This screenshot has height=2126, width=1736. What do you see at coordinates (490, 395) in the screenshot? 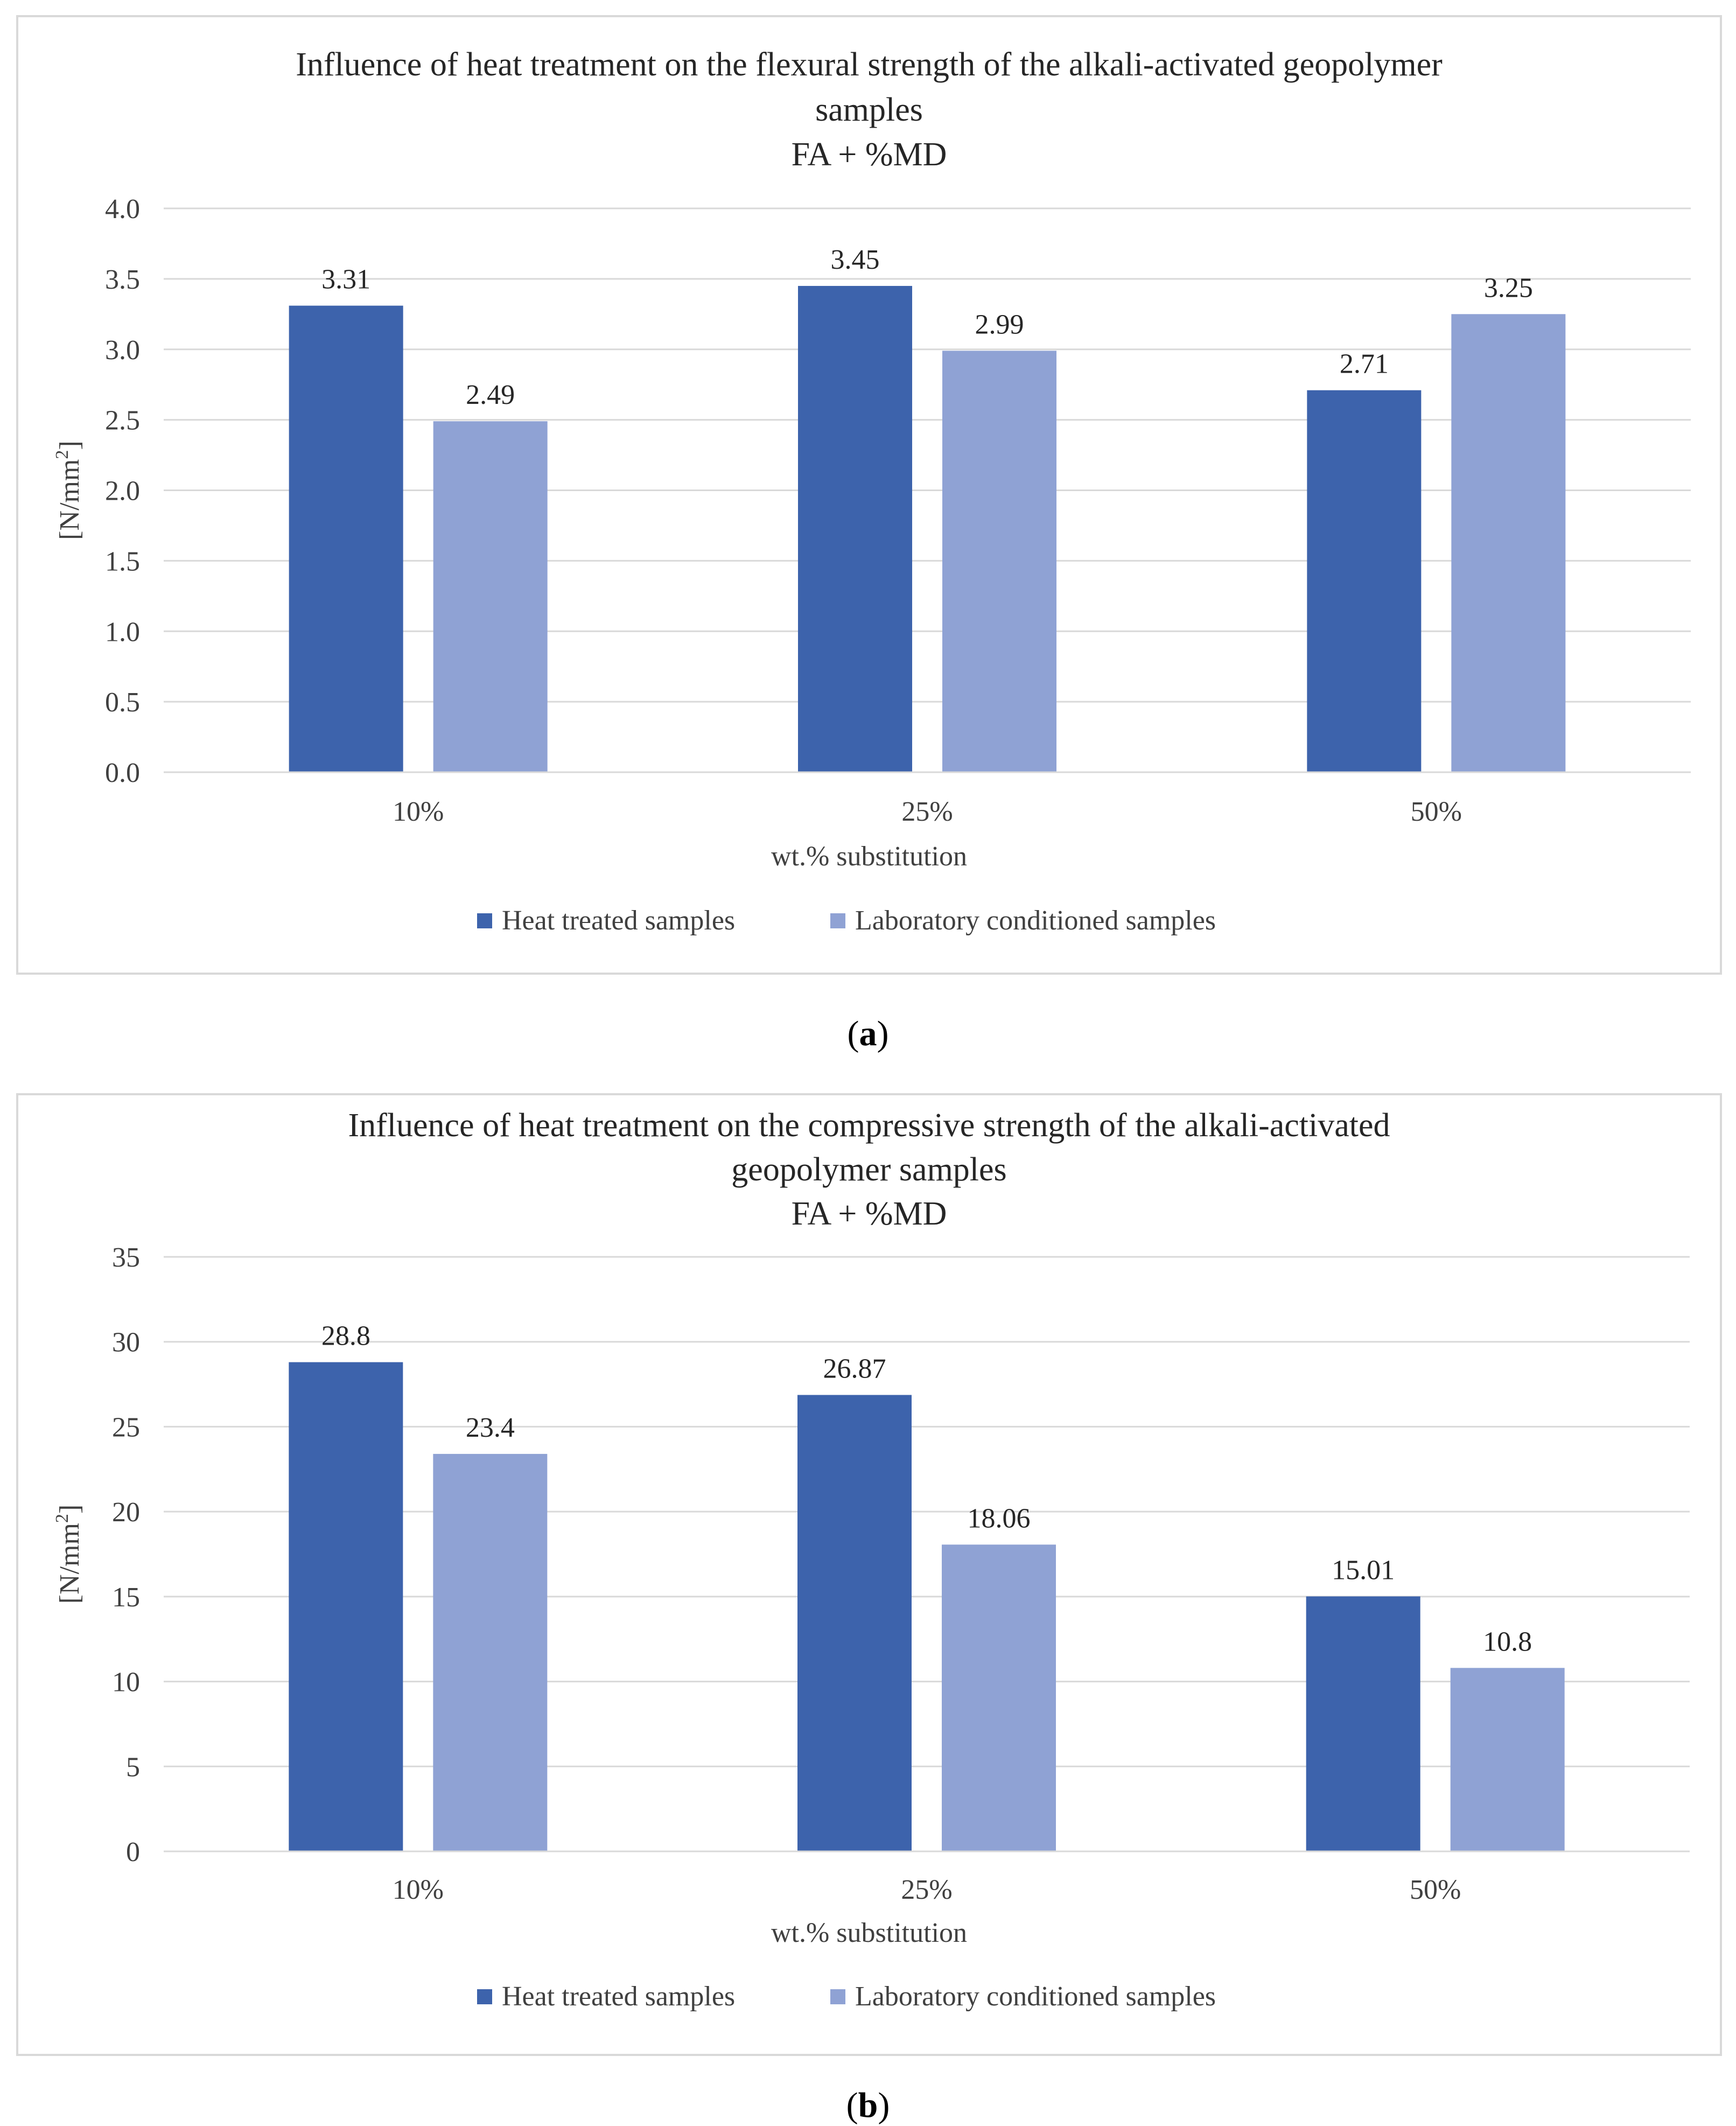
I see `data-label: 2.49` at bounding box center [490, 395].